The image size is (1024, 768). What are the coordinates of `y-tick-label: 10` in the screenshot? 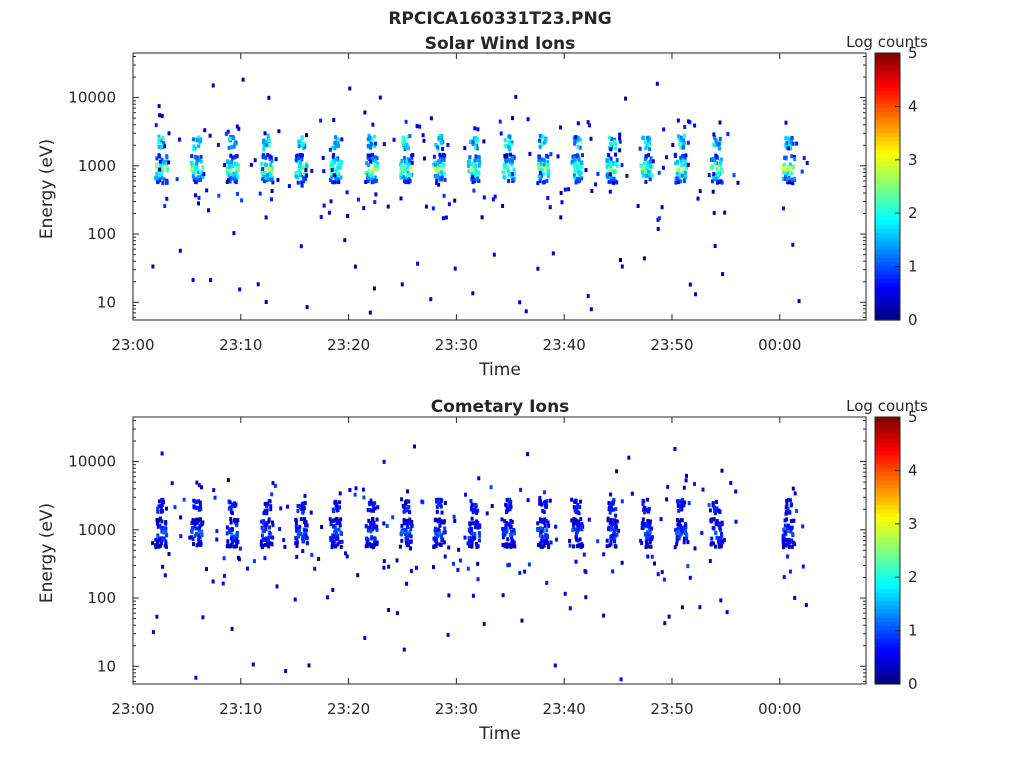 It's located at (106, 666).